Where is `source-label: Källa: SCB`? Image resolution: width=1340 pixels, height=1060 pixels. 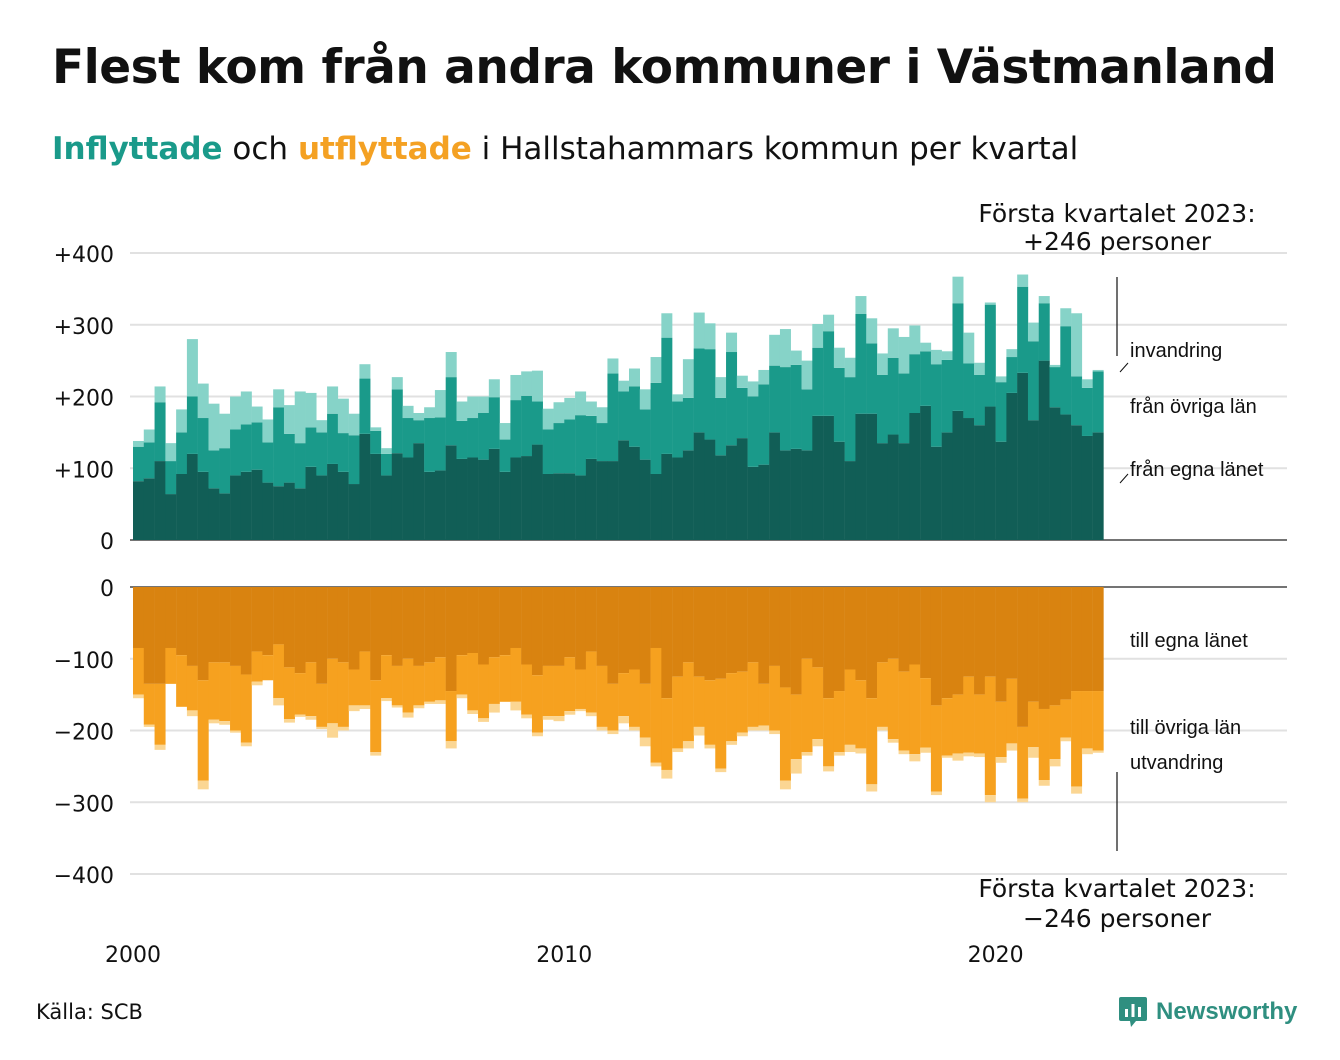 source-label: Källa: SCB is located at coordinates (89, 1012).